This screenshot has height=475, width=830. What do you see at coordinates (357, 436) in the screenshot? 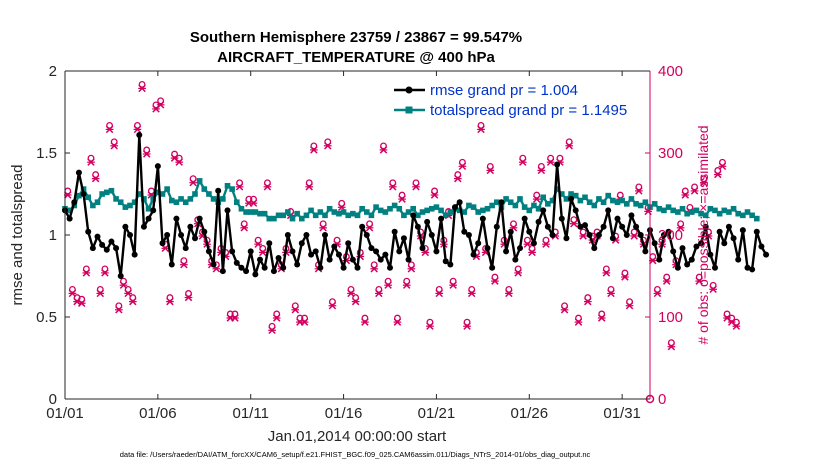
I see `x-axis-label: Jan.01,2014 00:00:00 start` at bounding box center [357, 436].